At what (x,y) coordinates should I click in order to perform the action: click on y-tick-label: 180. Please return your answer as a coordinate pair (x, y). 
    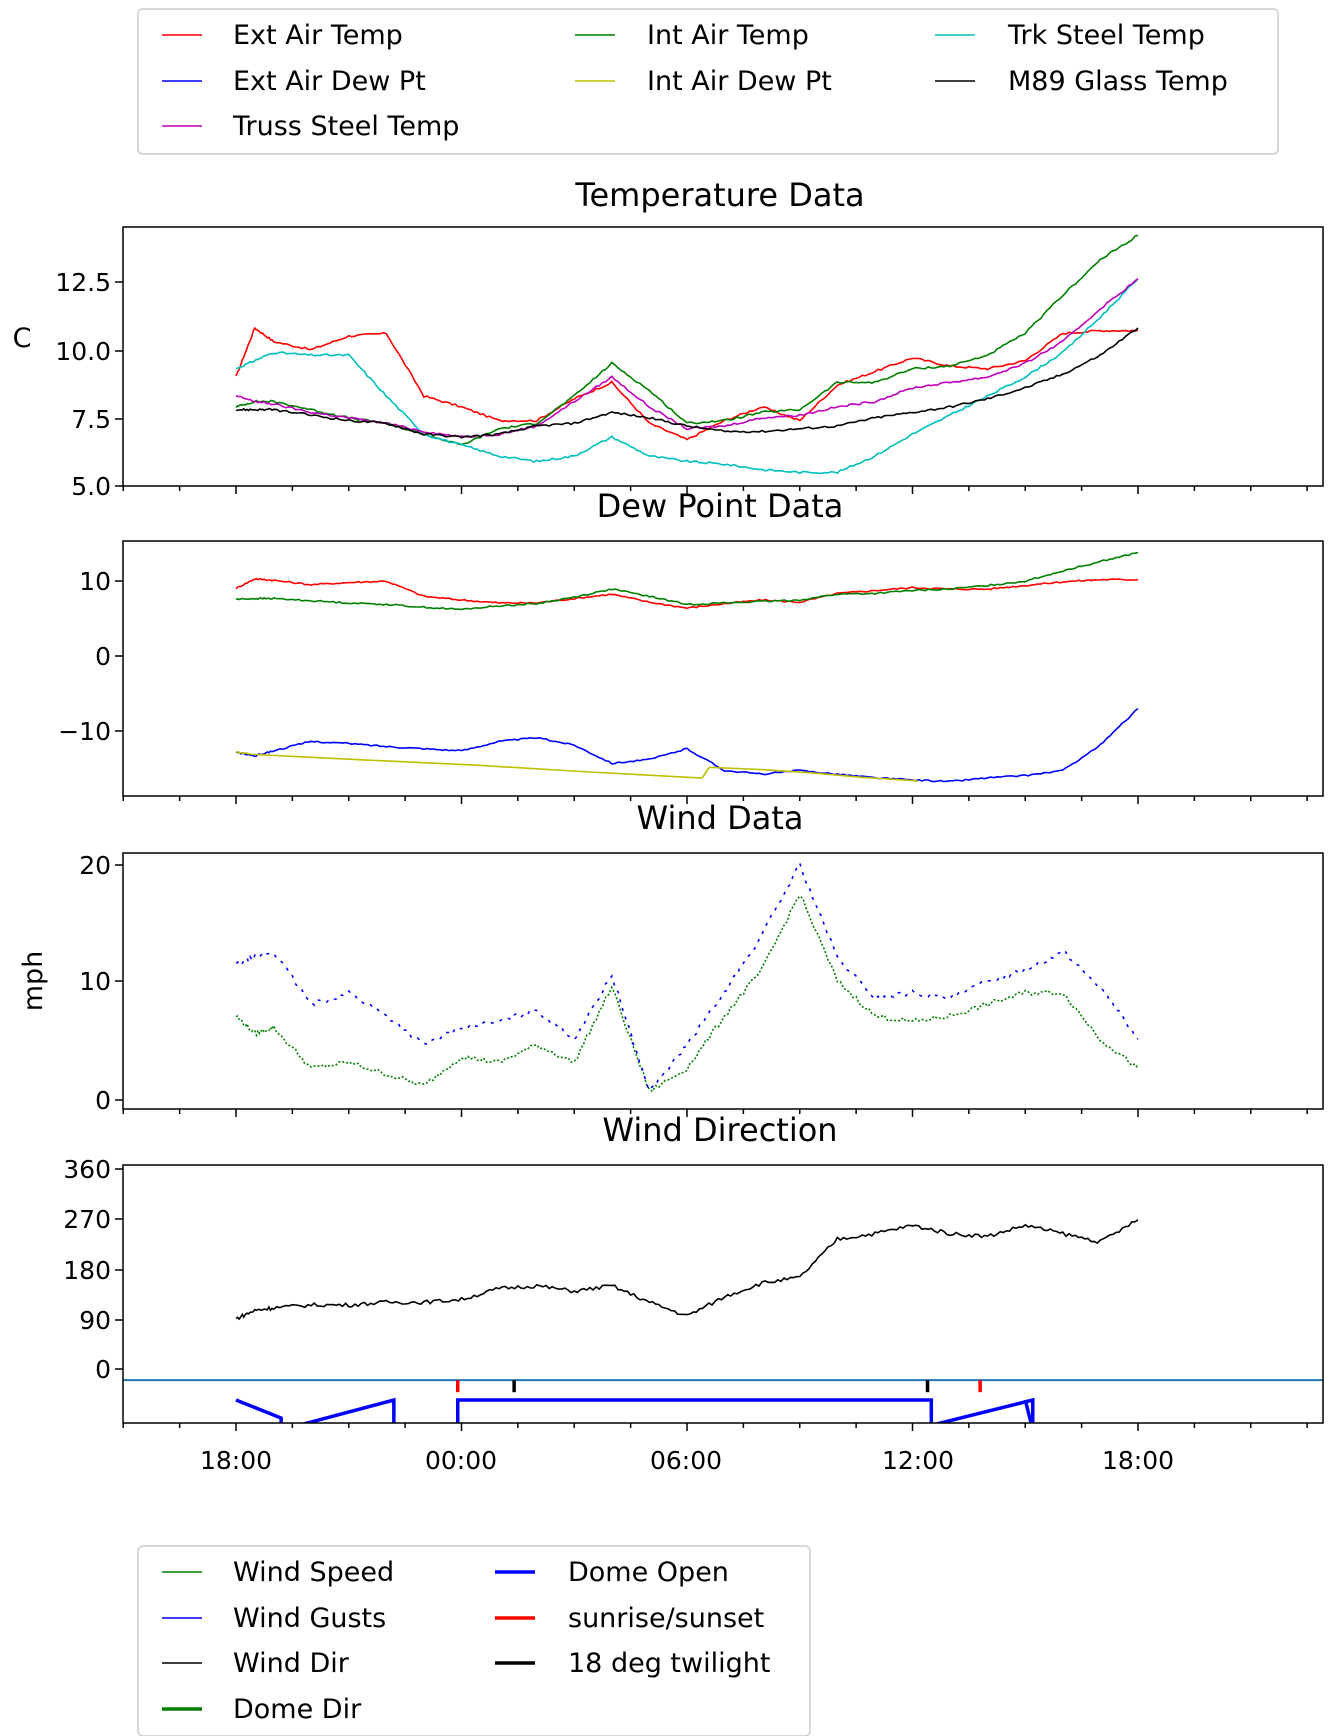
    Looking at the image, I should click on (87, 1270).